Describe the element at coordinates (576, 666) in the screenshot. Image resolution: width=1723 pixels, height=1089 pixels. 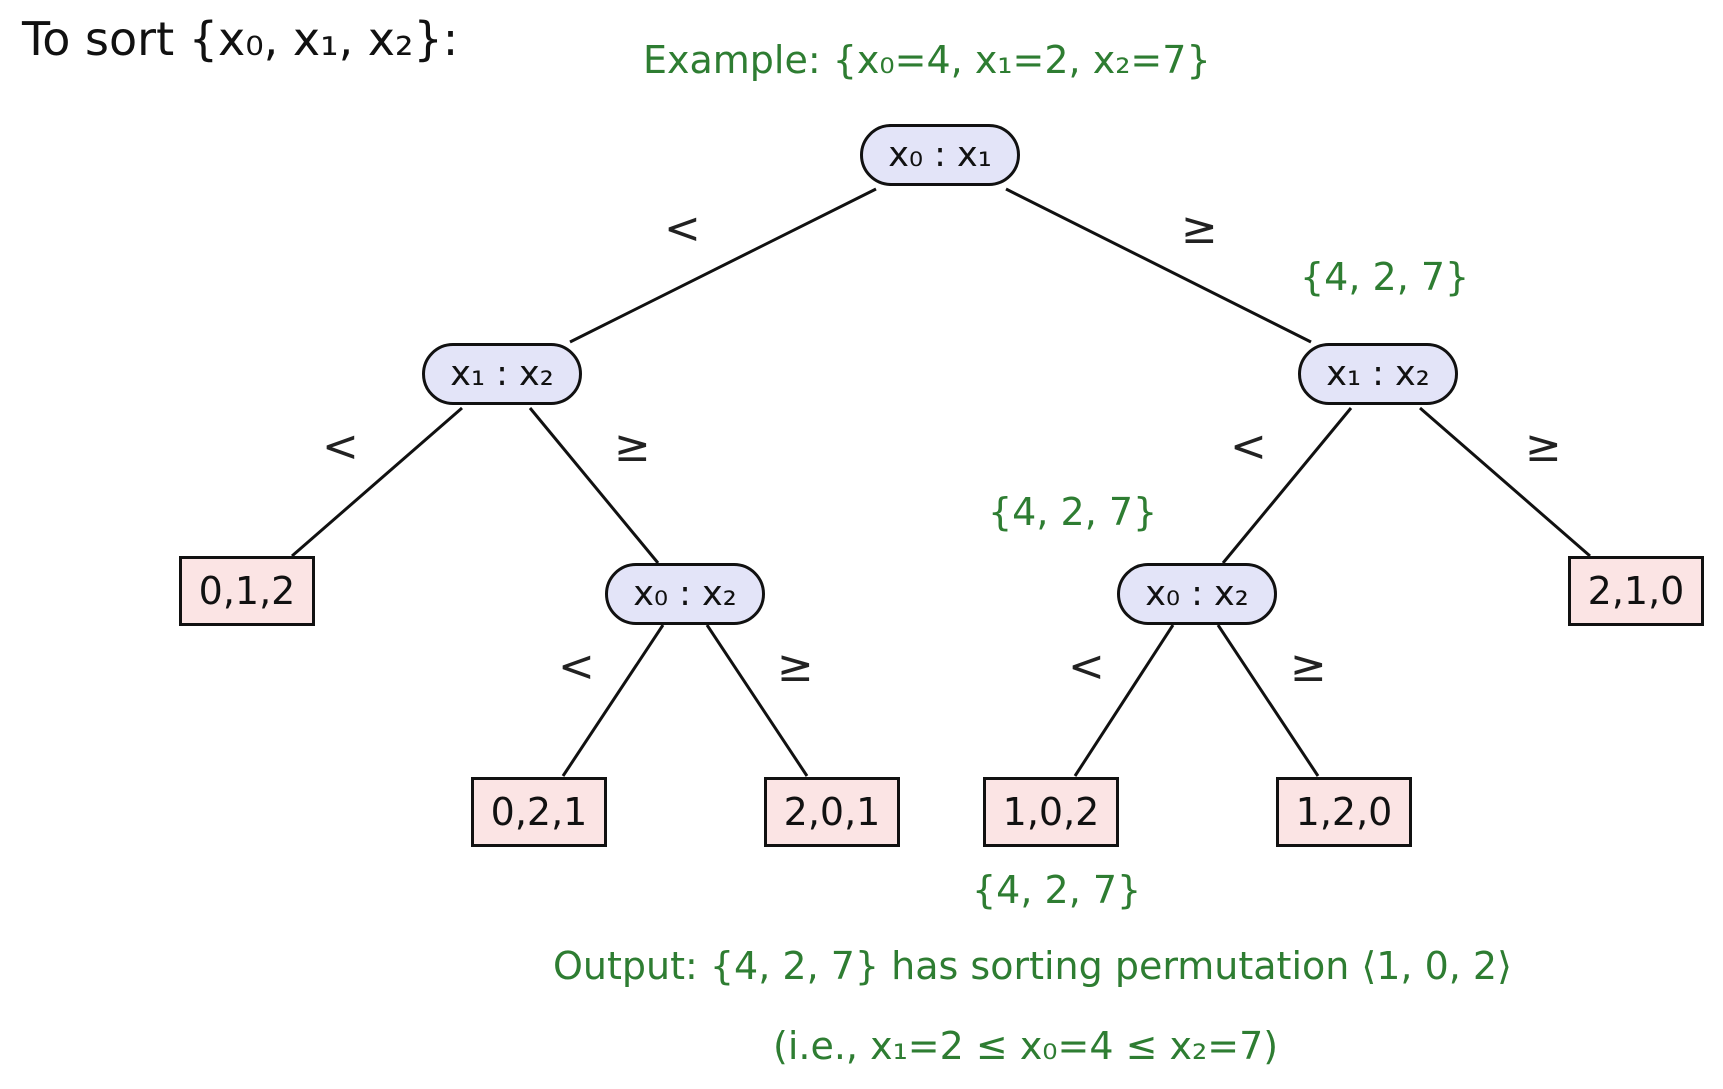
I see `edge-label-left-right-less: <` at that location.